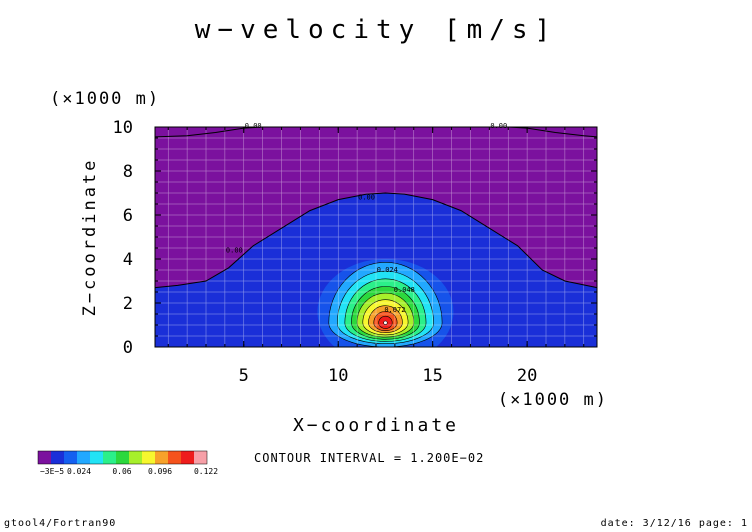  What do you see at coordinates (60, 523) in the screenshot?
I see `footer-left: gtool4/Fortran90` at bounding box center [60, 523].